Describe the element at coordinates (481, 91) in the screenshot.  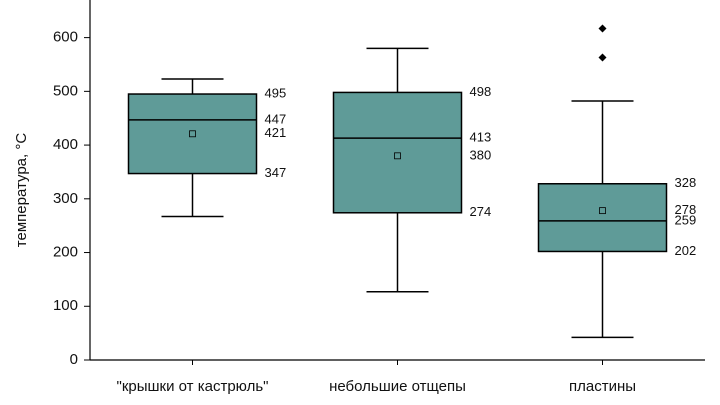
I see `data-label: 498` at that location.